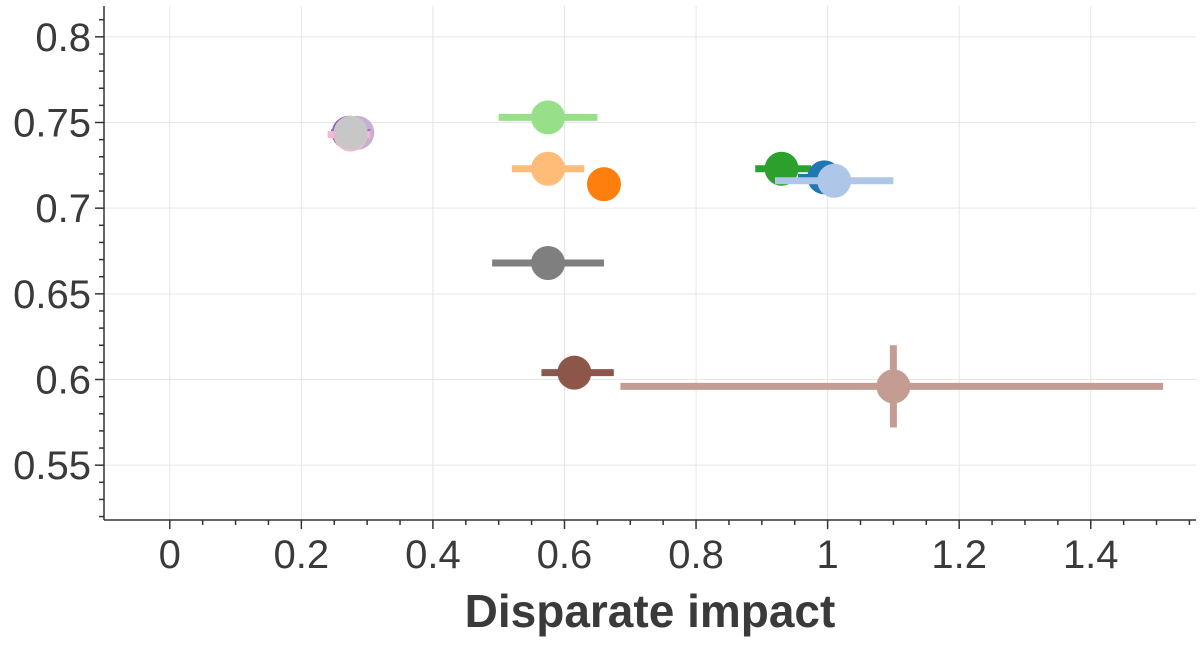  What do you see at coordinates (170, 555) in the screenshot?
I see `x-tick-label: 0` at bounding box center [170, 555].